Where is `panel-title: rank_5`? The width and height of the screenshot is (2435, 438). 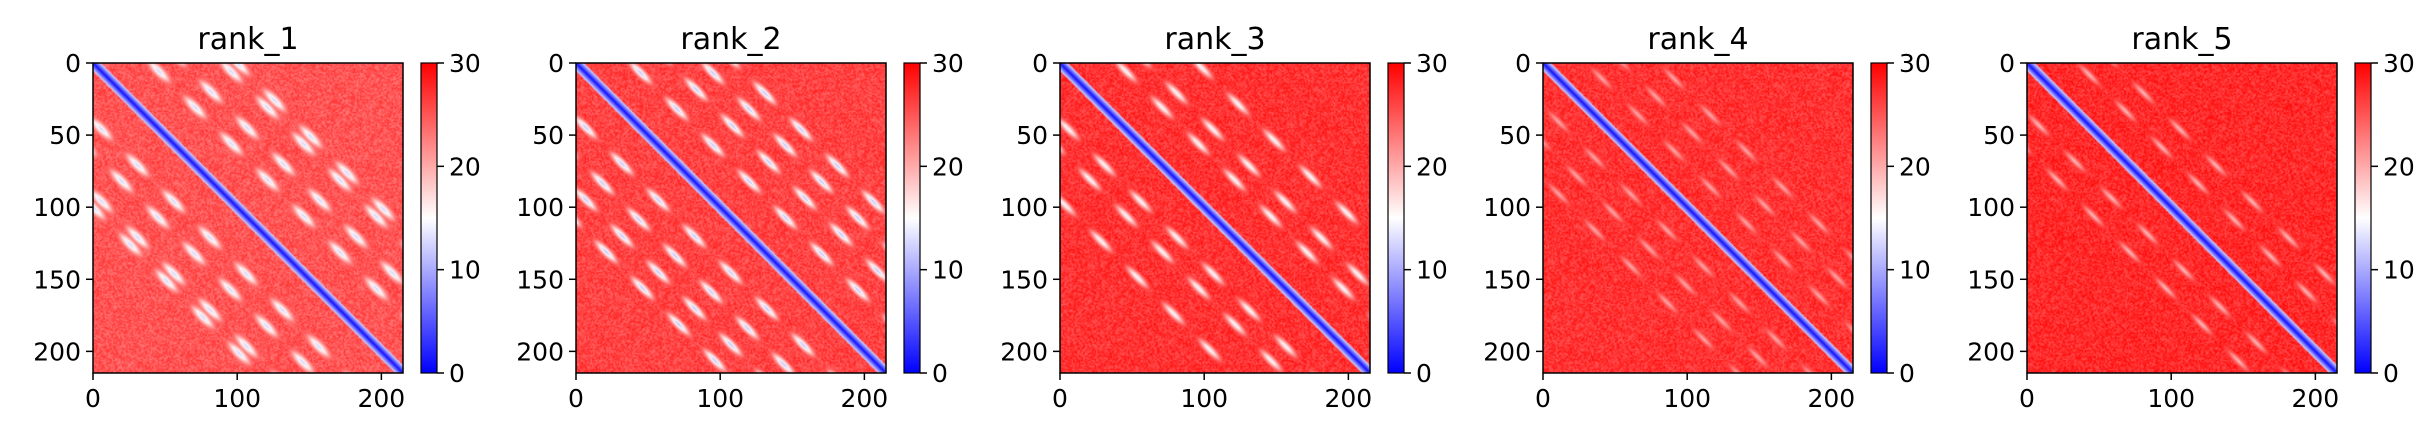
panel-title: rank_5 is located at coordinates (2181, 39).